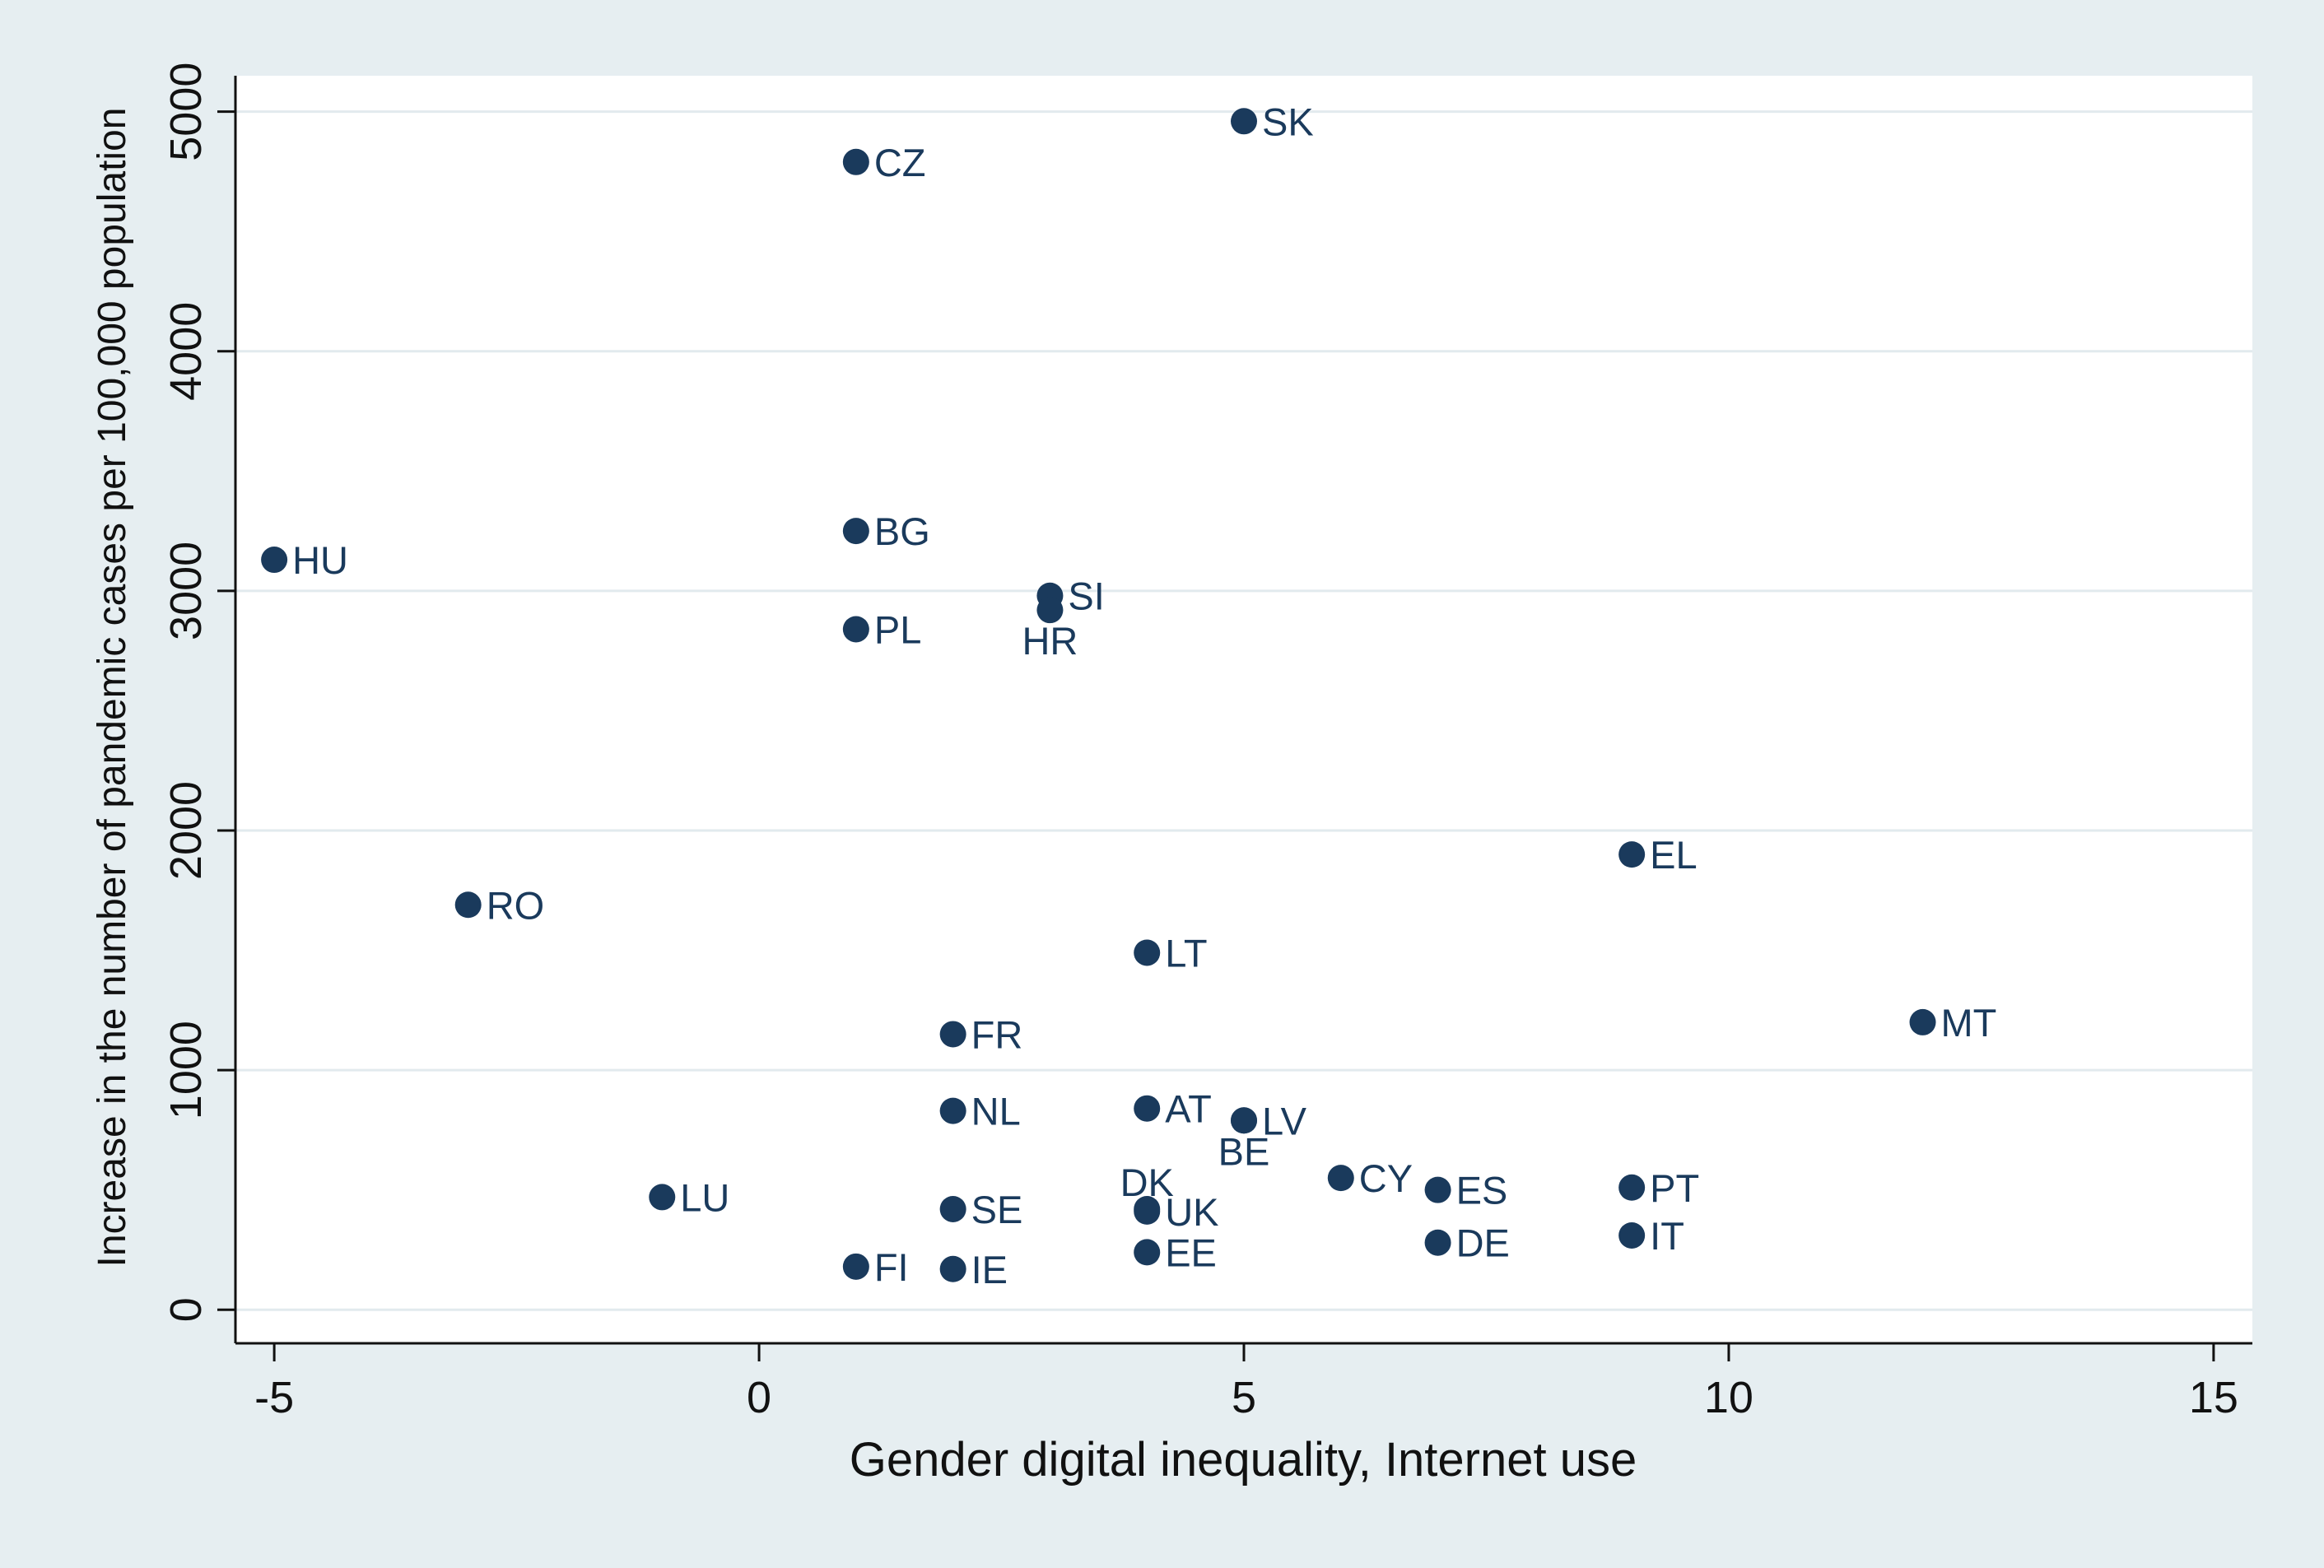 The image size is (2324, 1568). What do you see at coordinates (1674, 1188) in the screenshot?
I see `data-label-pt: PT` at bounding box center [1674, 1188].